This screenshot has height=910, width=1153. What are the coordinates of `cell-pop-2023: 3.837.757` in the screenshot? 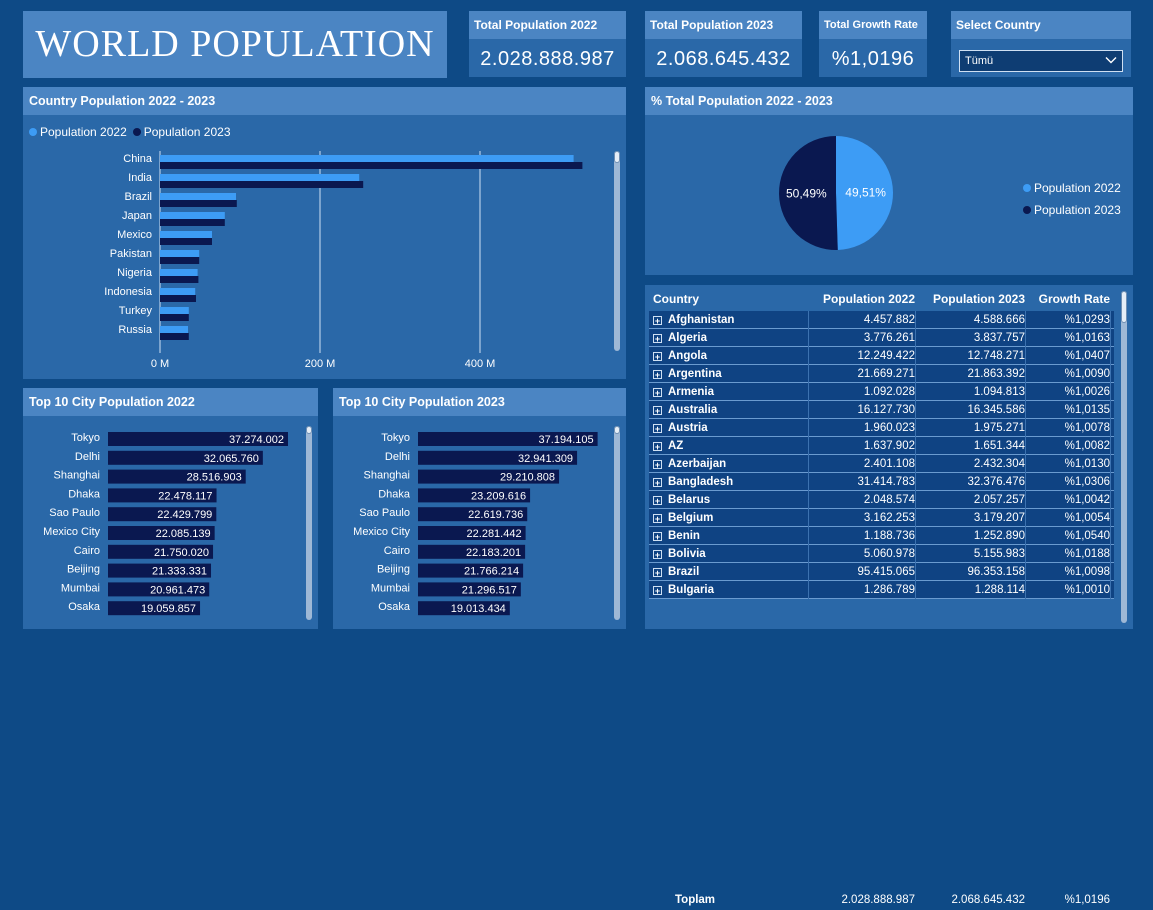 It's located at (972, 338).